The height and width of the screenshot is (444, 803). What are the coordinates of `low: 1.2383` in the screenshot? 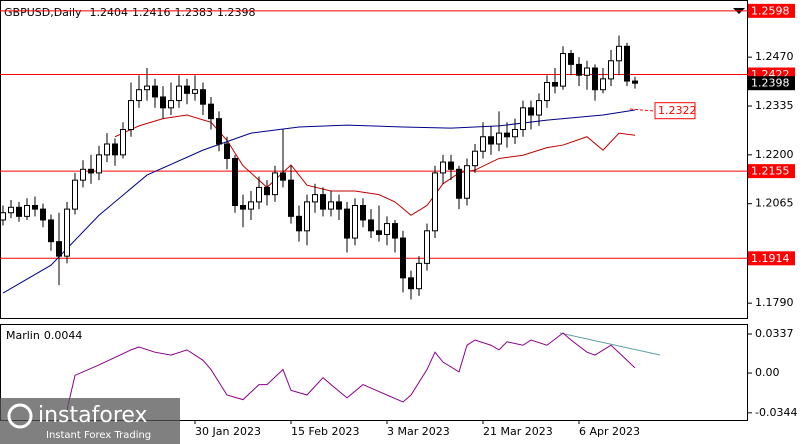 It's located at (194, 12).